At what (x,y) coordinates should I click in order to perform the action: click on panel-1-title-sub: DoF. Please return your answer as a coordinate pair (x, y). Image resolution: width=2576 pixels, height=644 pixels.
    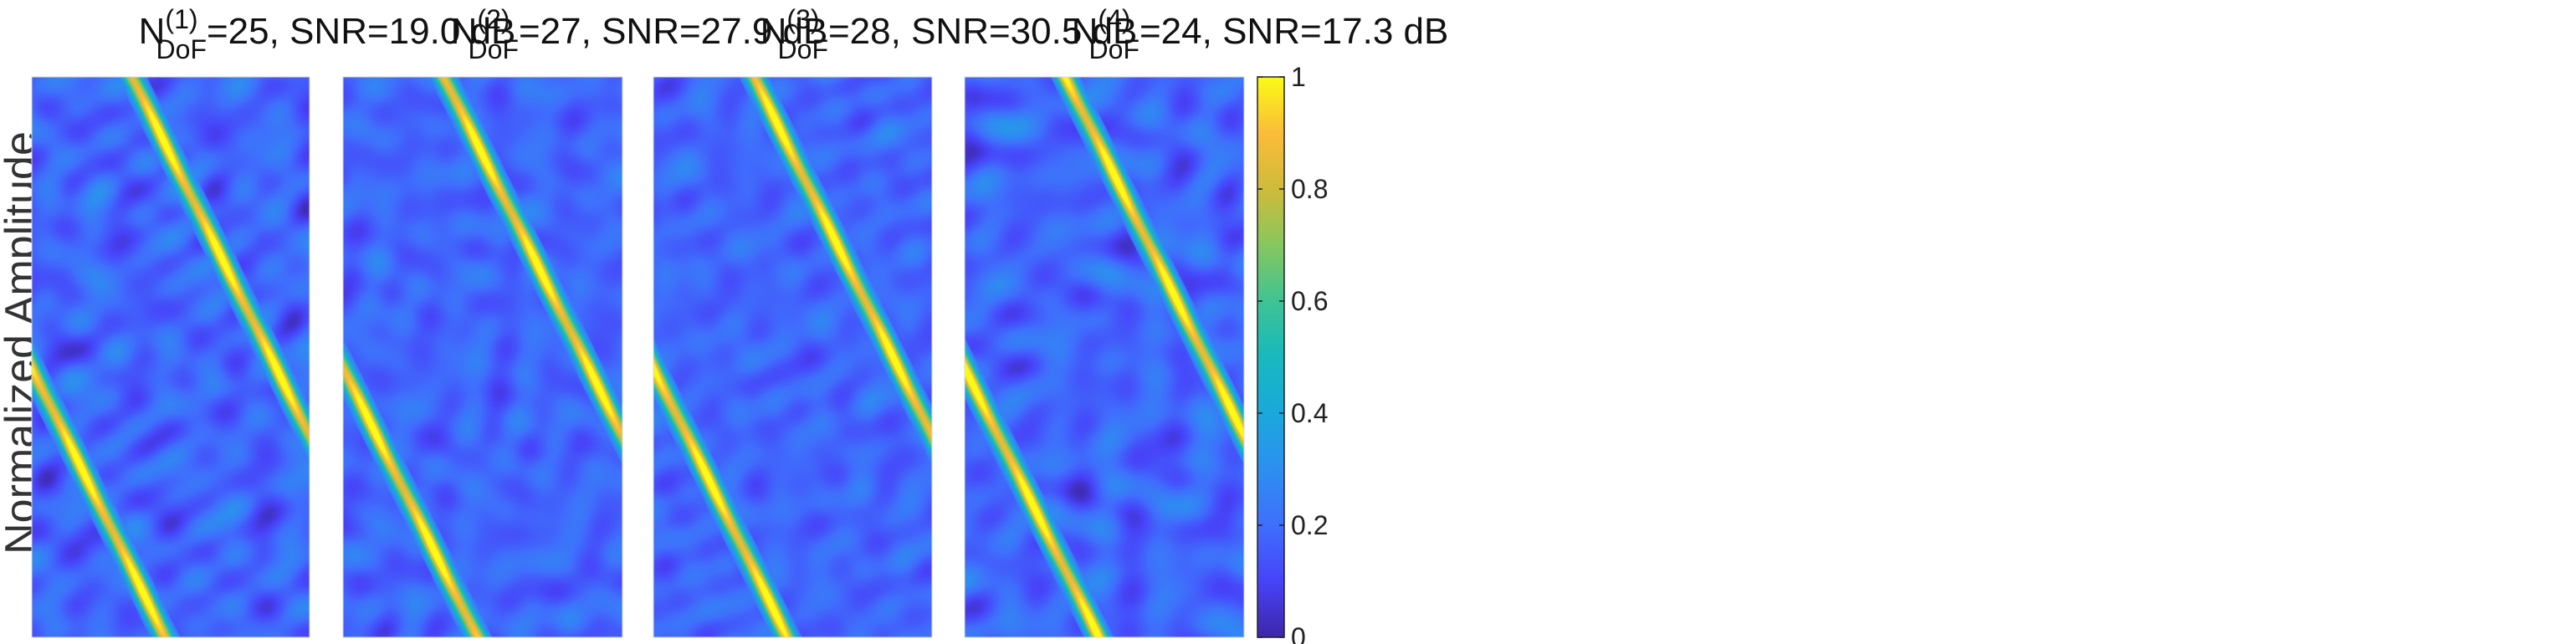
    Looking at the image, I should click on (182, 49).